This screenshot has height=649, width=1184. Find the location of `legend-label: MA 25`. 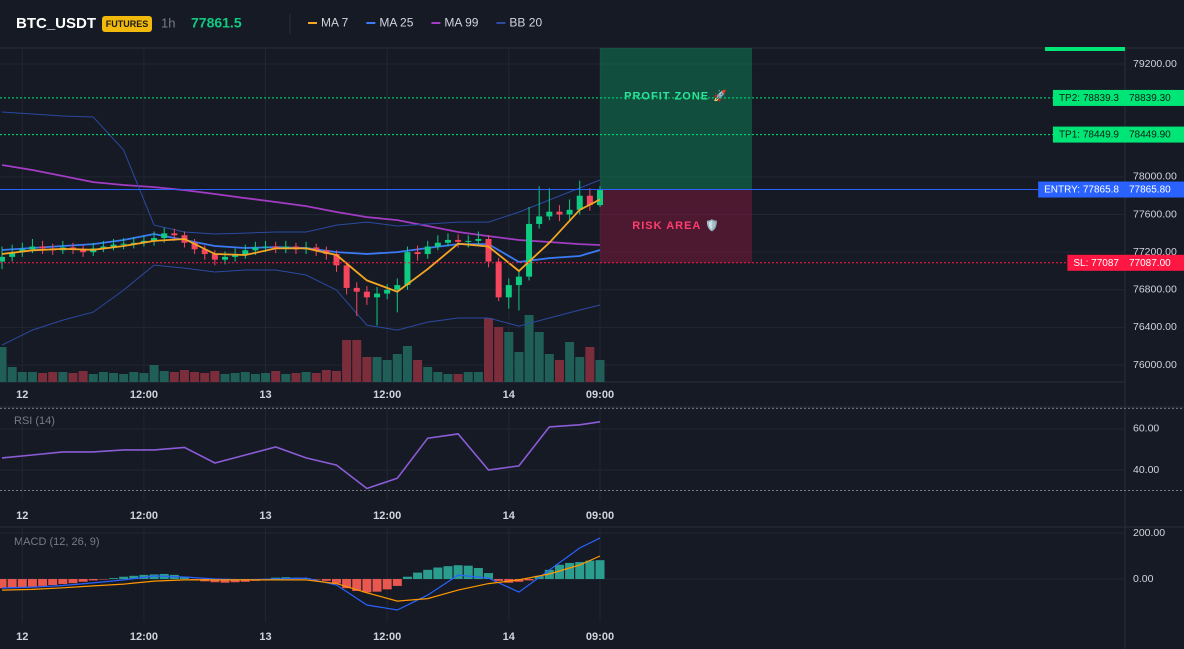

legend-label: MA 25 is located at coordinates (396, 23).